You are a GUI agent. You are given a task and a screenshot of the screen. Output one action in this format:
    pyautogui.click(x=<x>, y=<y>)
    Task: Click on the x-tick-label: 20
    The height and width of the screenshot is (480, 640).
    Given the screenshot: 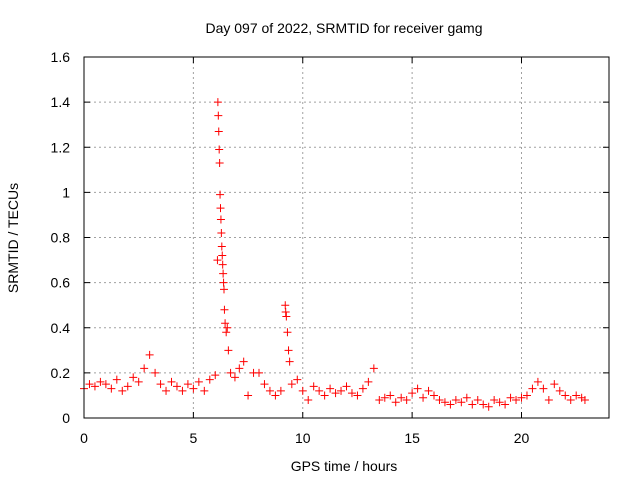 What is the action you would take?
    pyautogui.click(x=522, y=438)
    